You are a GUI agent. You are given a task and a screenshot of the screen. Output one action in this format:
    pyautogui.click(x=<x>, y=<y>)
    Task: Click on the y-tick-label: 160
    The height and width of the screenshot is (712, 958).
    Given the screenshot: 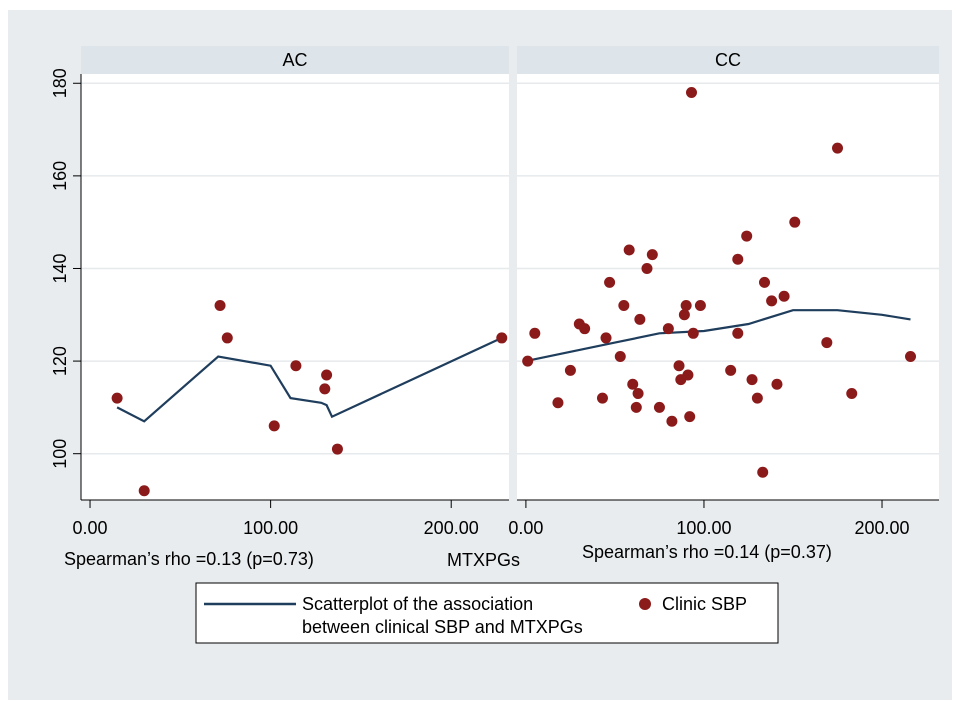 What is the action you would take?
    pyautogui.click(x=60, y=176)
    